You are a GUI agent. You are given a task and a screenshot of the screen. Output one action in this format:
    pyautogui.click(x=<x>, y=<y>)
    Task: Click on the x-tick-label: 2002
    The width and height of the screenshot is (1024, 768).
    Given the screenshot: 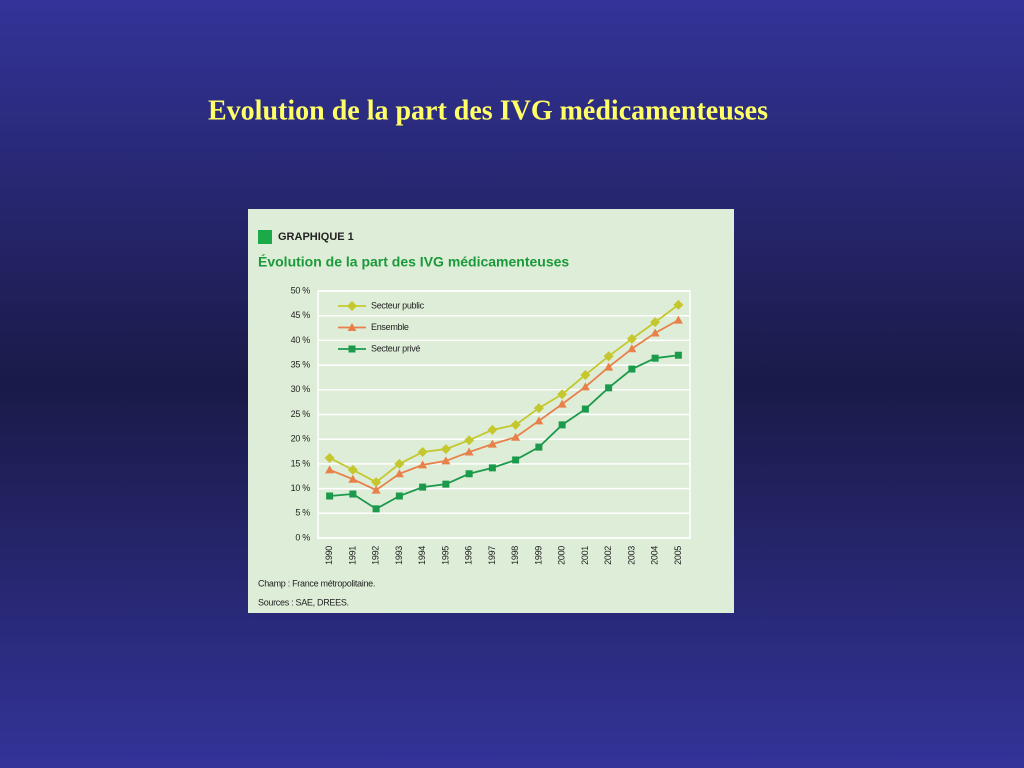 What is the action you would take?
    pyautogui.click(x=608, y=555)
    